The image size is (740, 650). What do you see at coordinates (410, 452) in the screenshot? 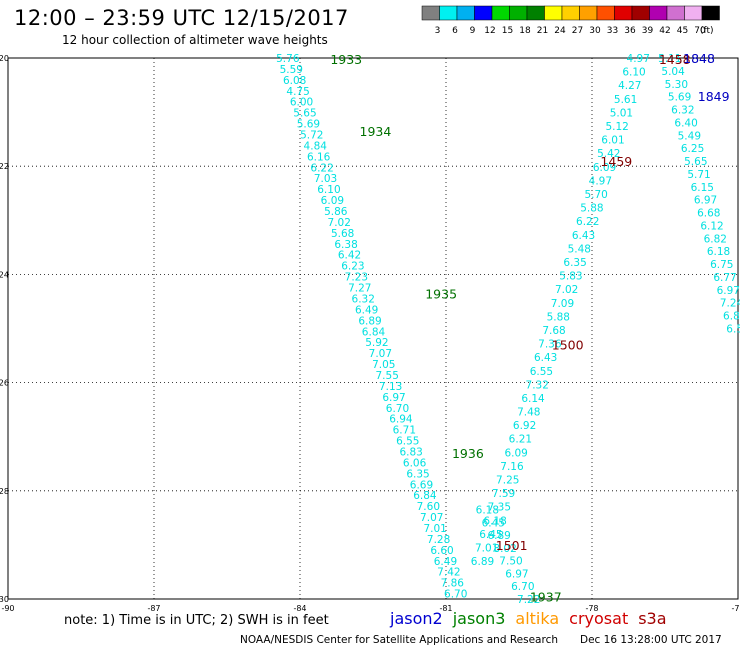
I see `wave-height-value: 6.83` at bounding box center [410, 452].